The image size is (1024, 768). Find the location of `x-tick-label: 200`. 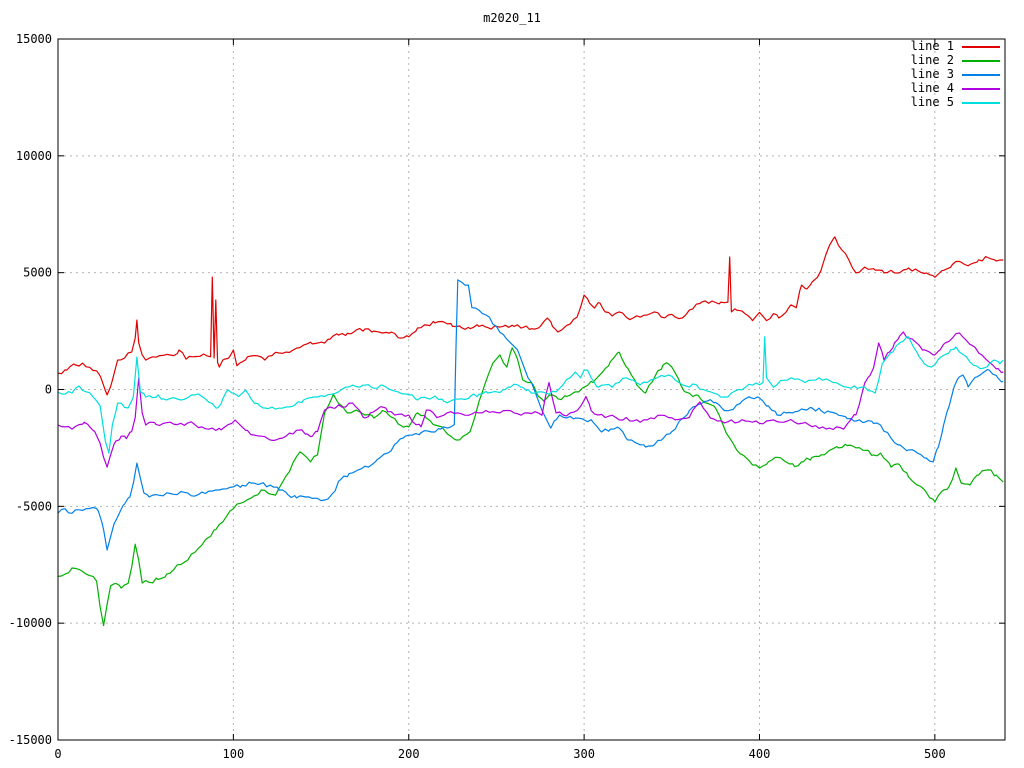

x-tick-label: 200 is located at coordinates (409, 754).